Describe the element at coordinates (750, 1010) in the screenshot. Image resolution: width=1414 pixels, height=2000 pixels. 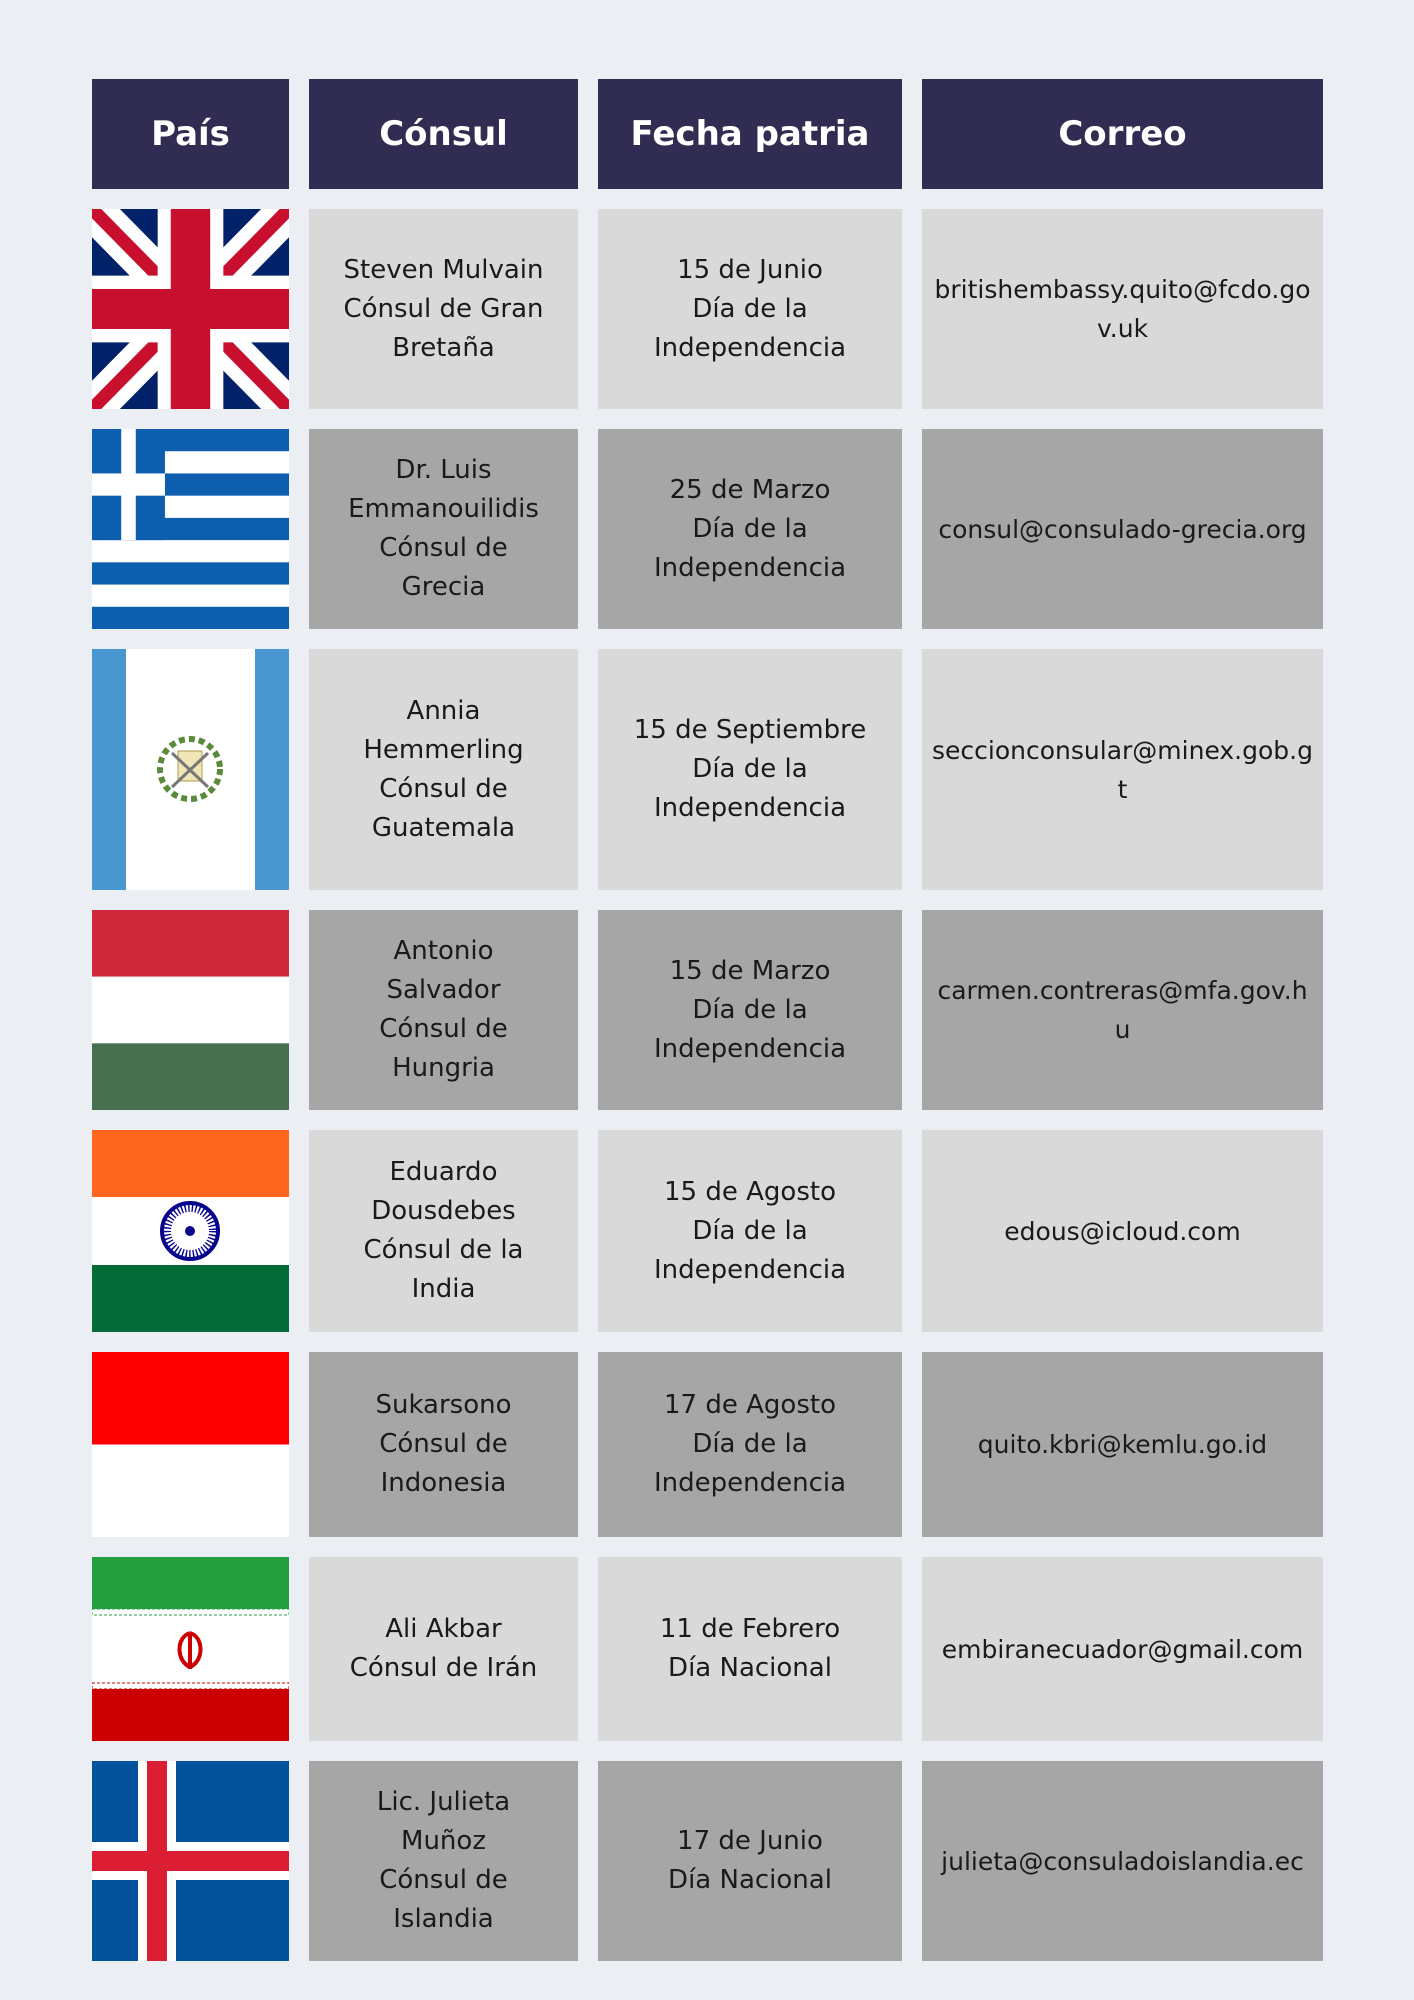
I see `fecha-cell: 15 de Marzo Día de la Independencia` at that location.